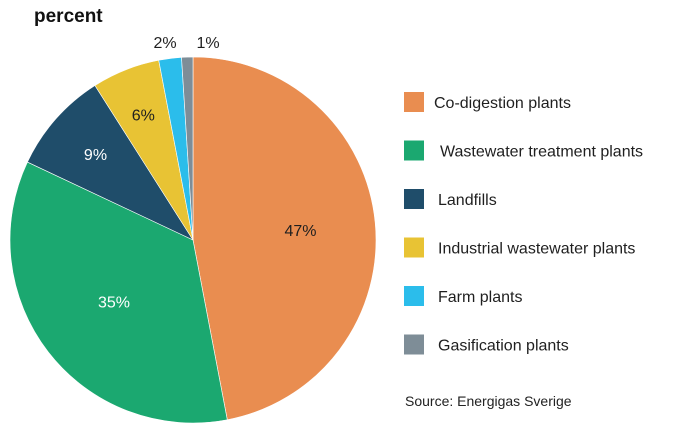 This screenshot has width=685, height=428. I want to click on source-note: Source: Energigas Sverige, so click(488, 401).